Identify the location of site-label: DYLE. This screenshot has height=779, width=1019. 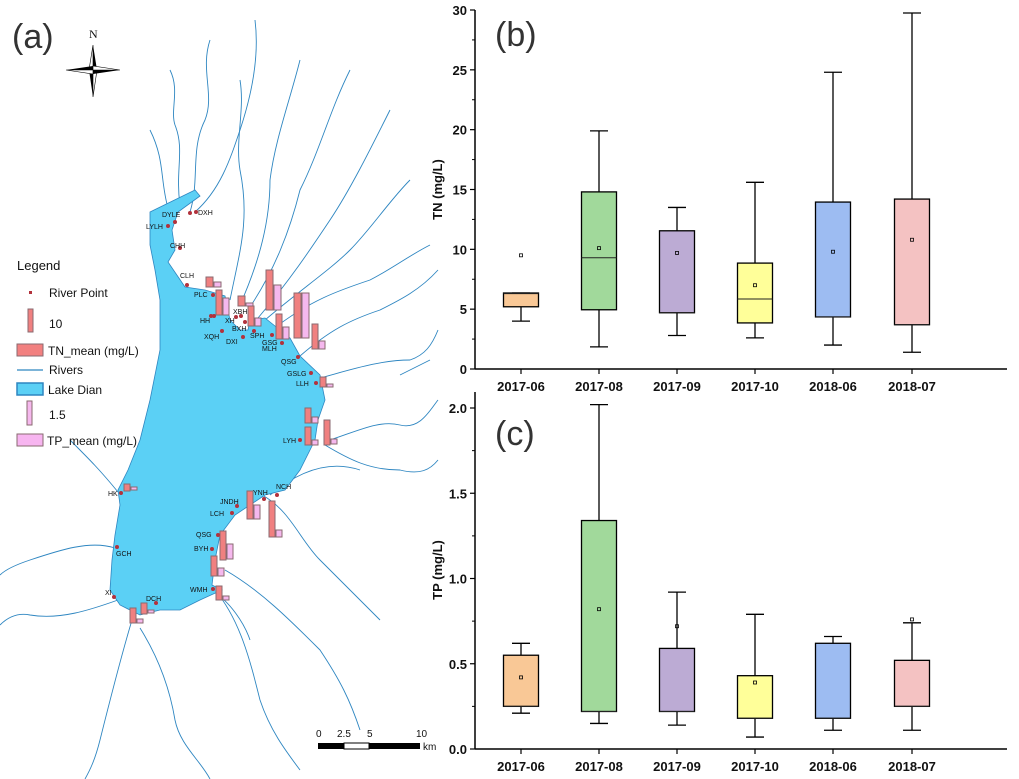
(171, 215).